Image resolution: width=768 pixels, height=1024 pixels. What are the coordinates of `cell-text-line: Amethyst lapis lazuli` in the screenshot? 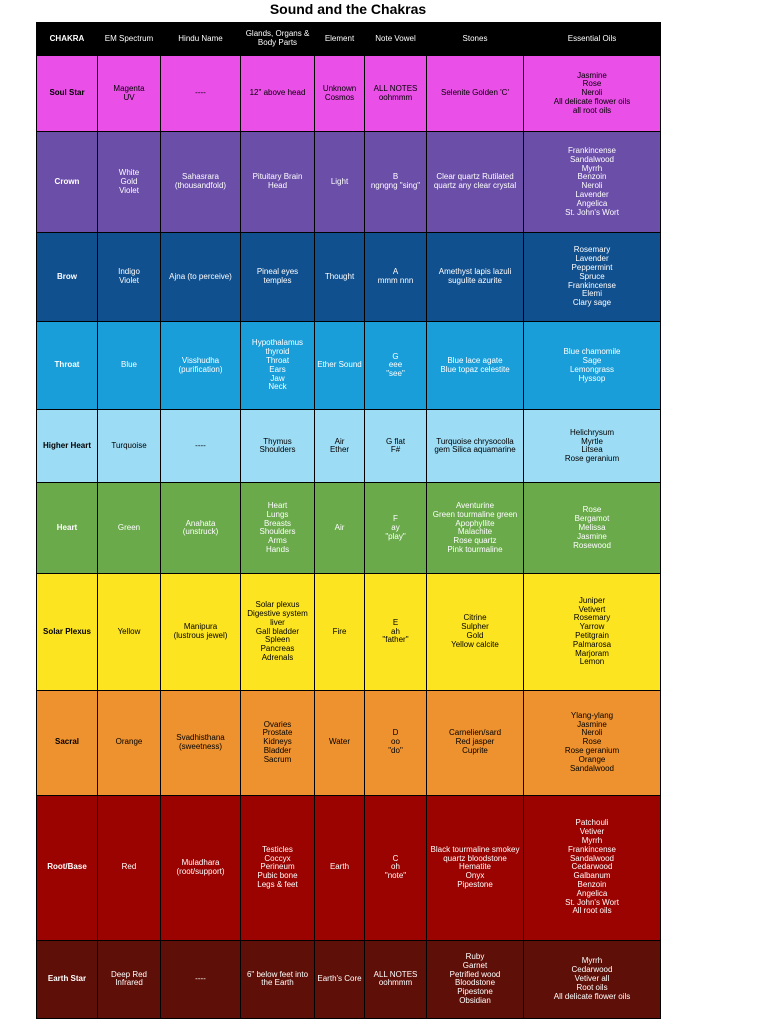 It's located at (475, 272).